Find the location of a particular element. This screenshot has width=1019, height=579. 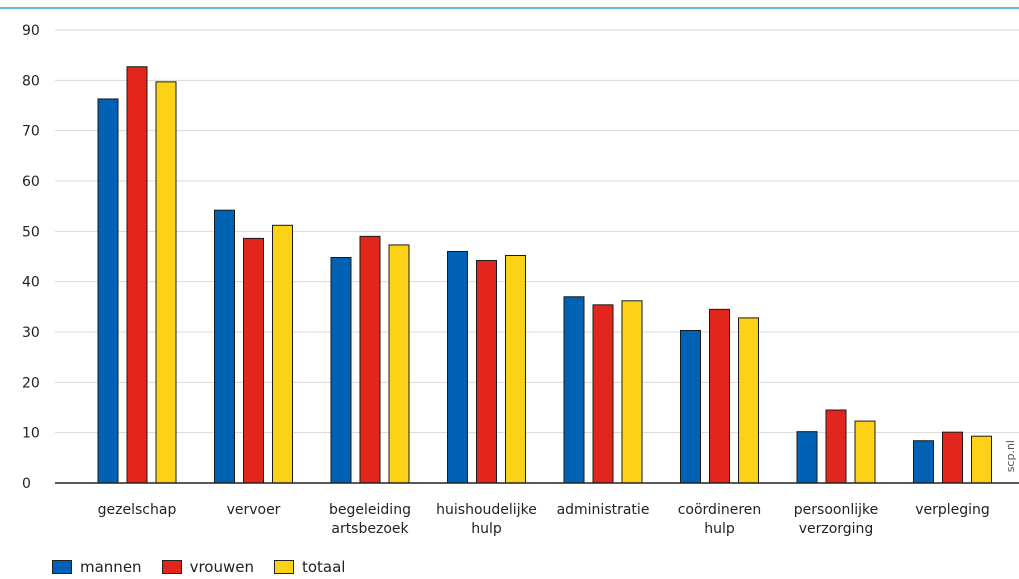

legend-item-vrouwen: vrouwen is located at coordinates (207, 567).